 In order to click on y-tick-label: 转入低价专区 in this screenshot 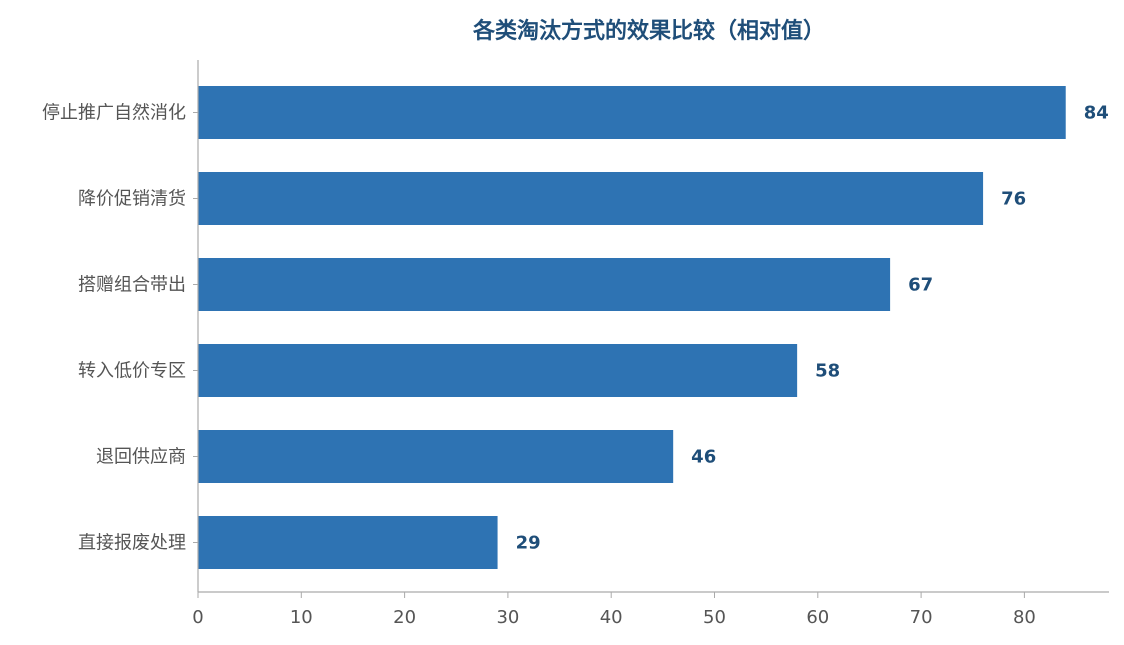, I will do `click(132, 371)`.